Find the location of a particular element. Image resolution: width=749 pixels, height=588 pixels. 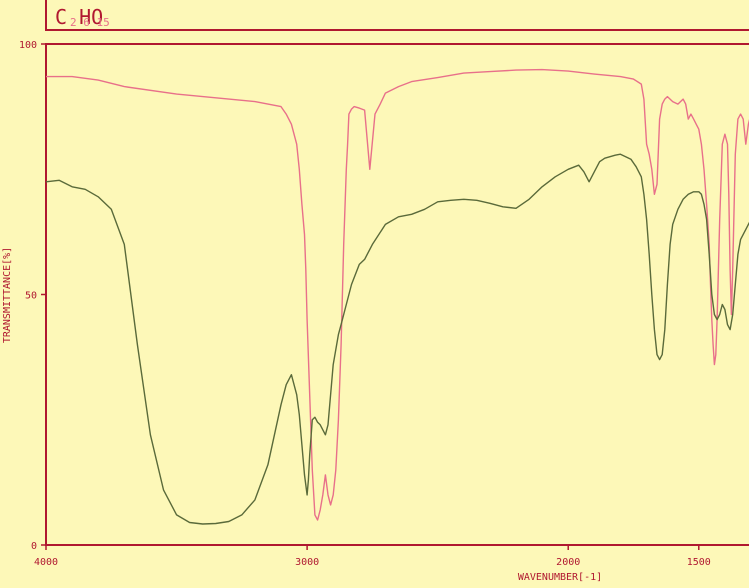

x-axis-label: WAVENUMBER[-1] is located at coordinates (560, 577).